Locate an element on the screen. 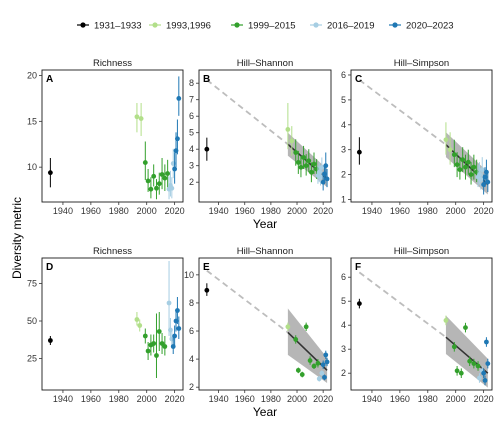  x-tick-label: 2000 is located at coordinates (147, 211).